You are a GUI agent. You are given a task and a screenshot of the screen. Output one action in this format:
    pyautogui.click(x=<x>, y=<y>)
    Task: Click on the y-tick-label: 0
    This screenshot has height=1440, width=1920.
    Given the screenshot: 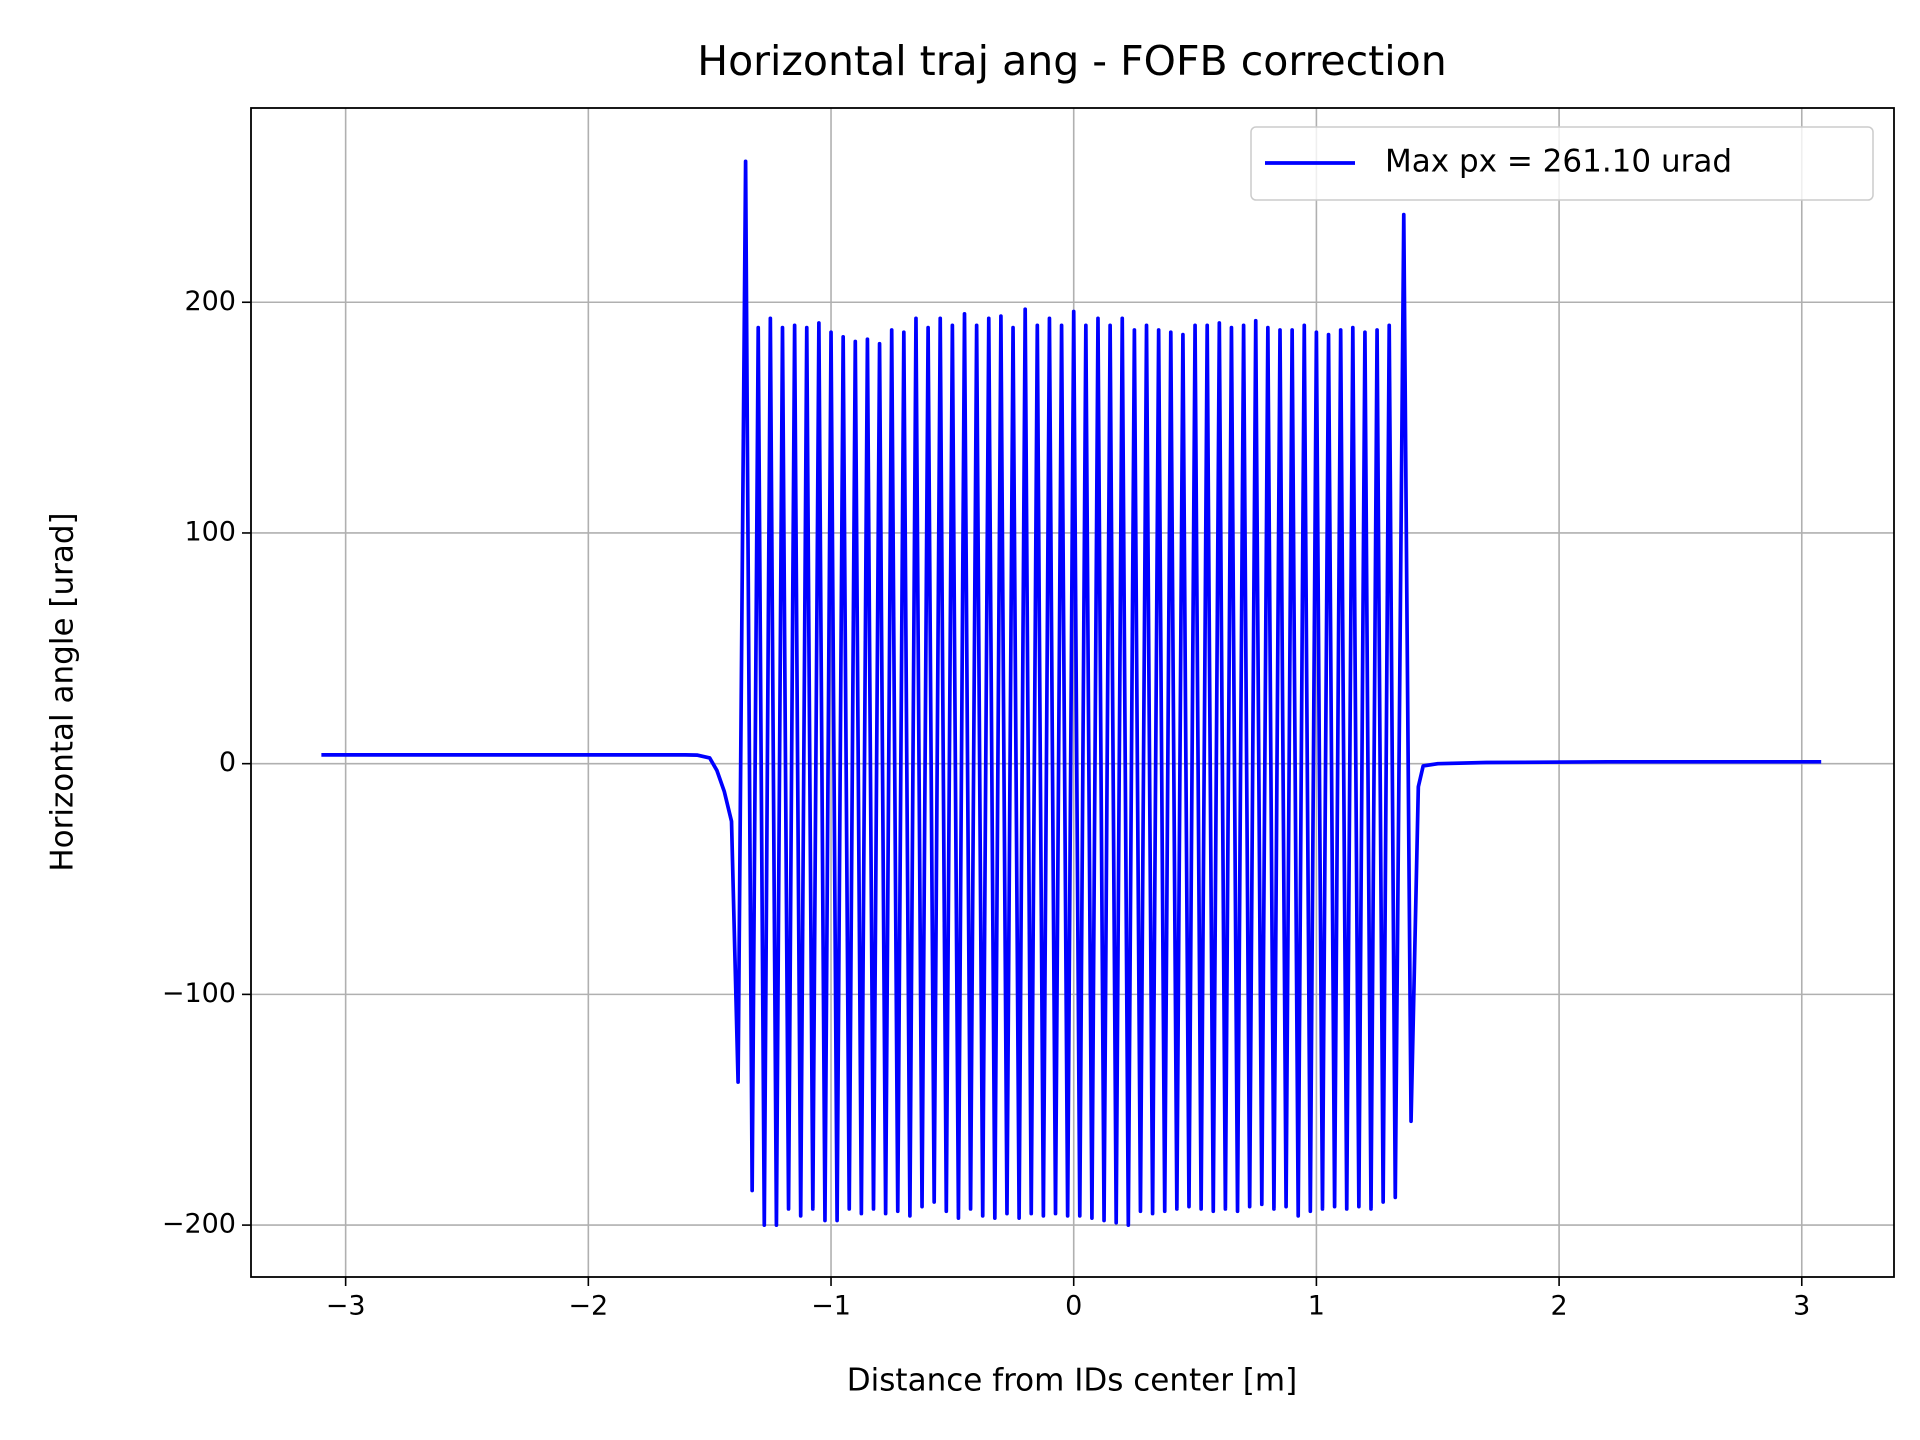 What is the action you would take?
    pyautogui.click(x=227, y=762)
    